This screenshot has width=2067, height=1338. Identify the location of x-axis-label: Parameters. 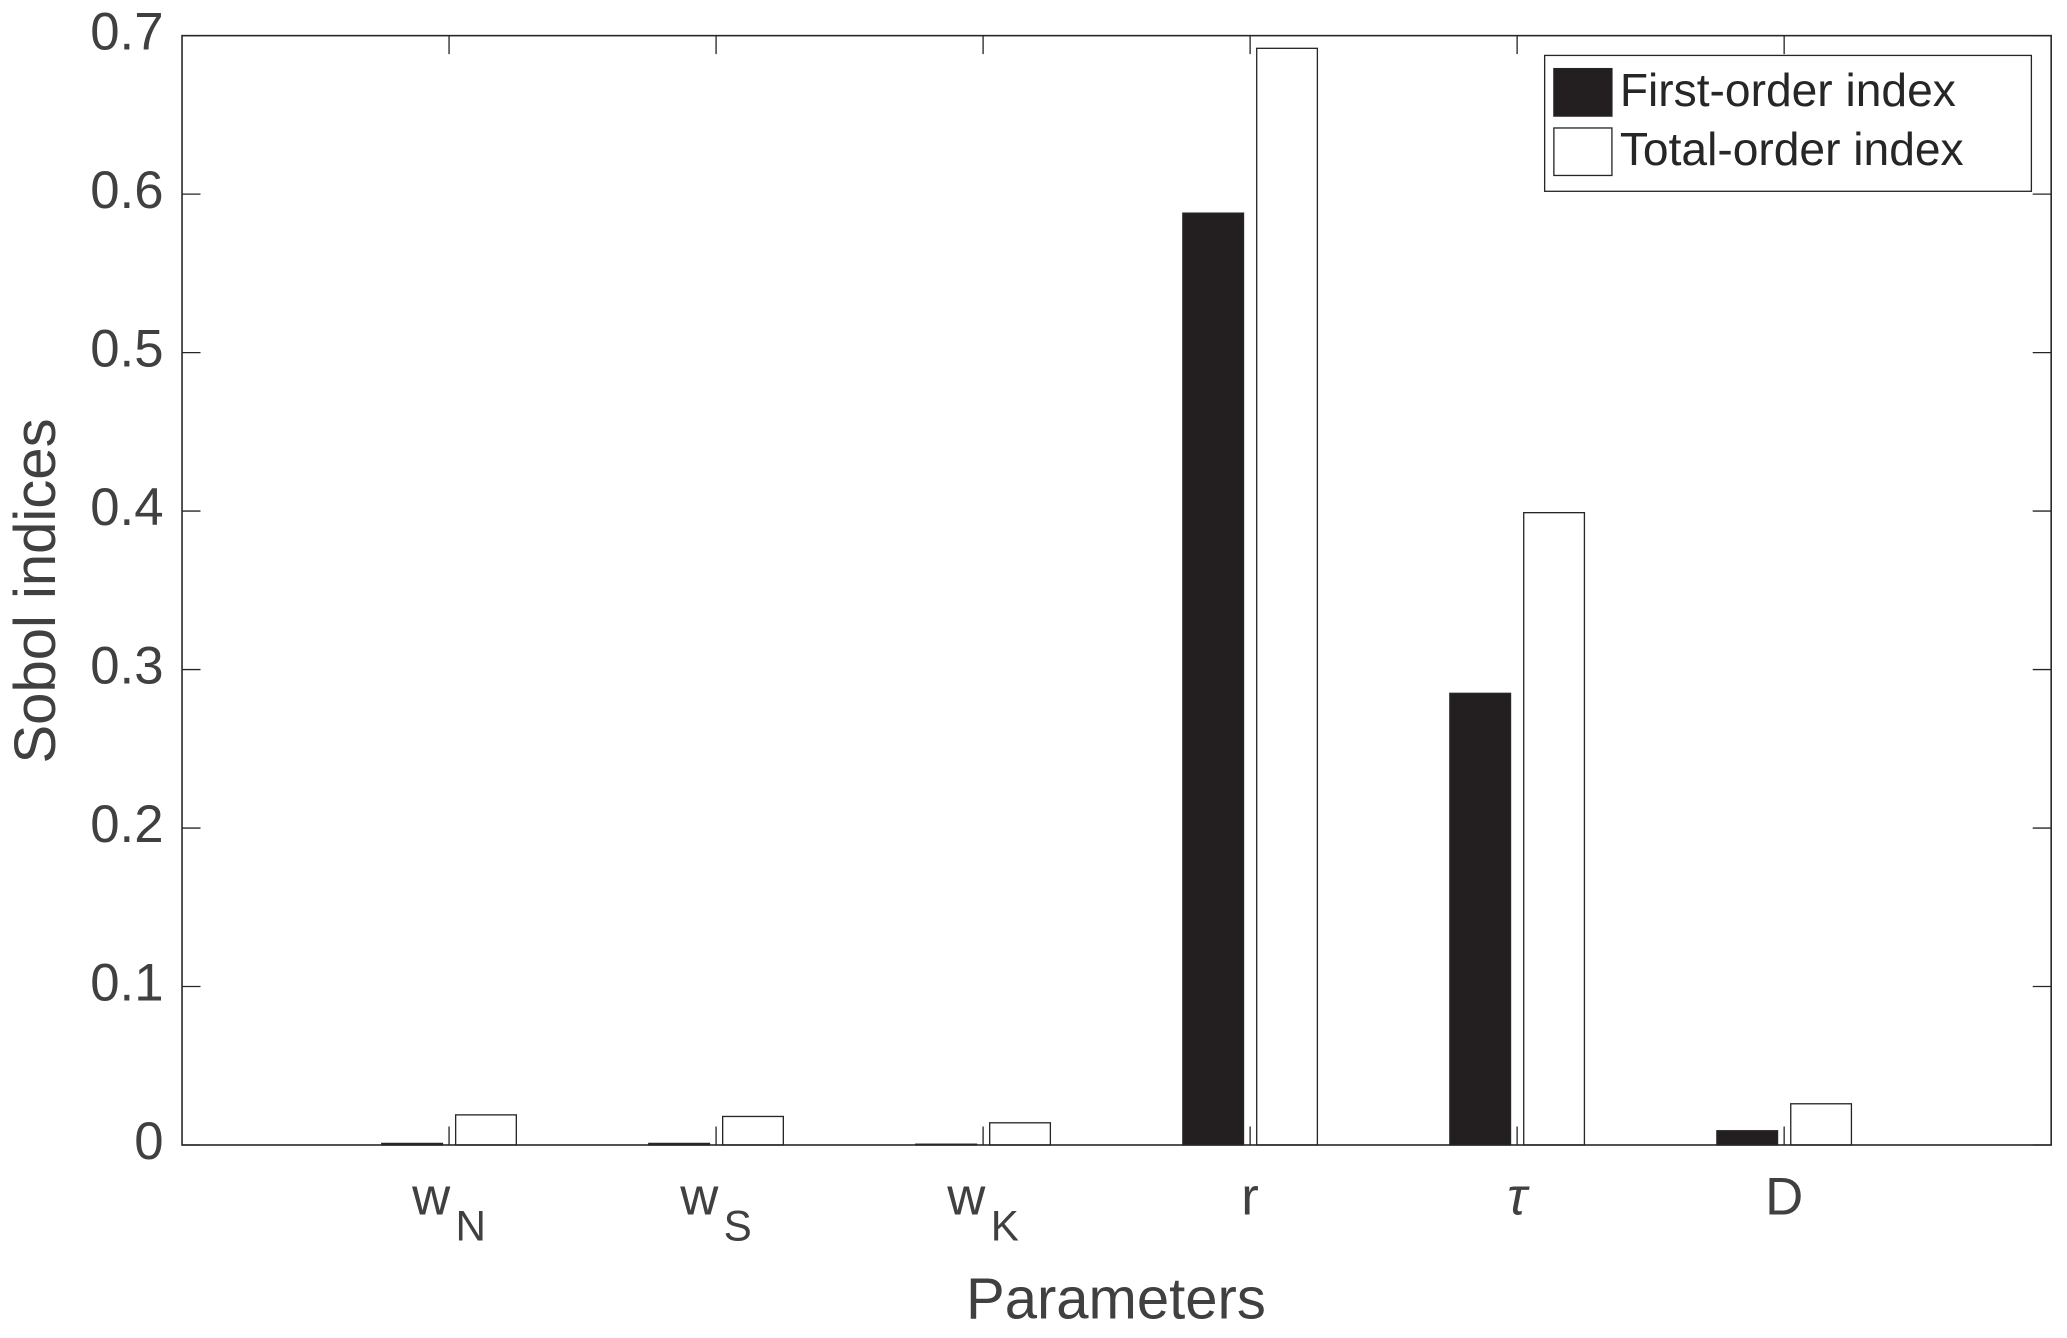
(1116, 1299).